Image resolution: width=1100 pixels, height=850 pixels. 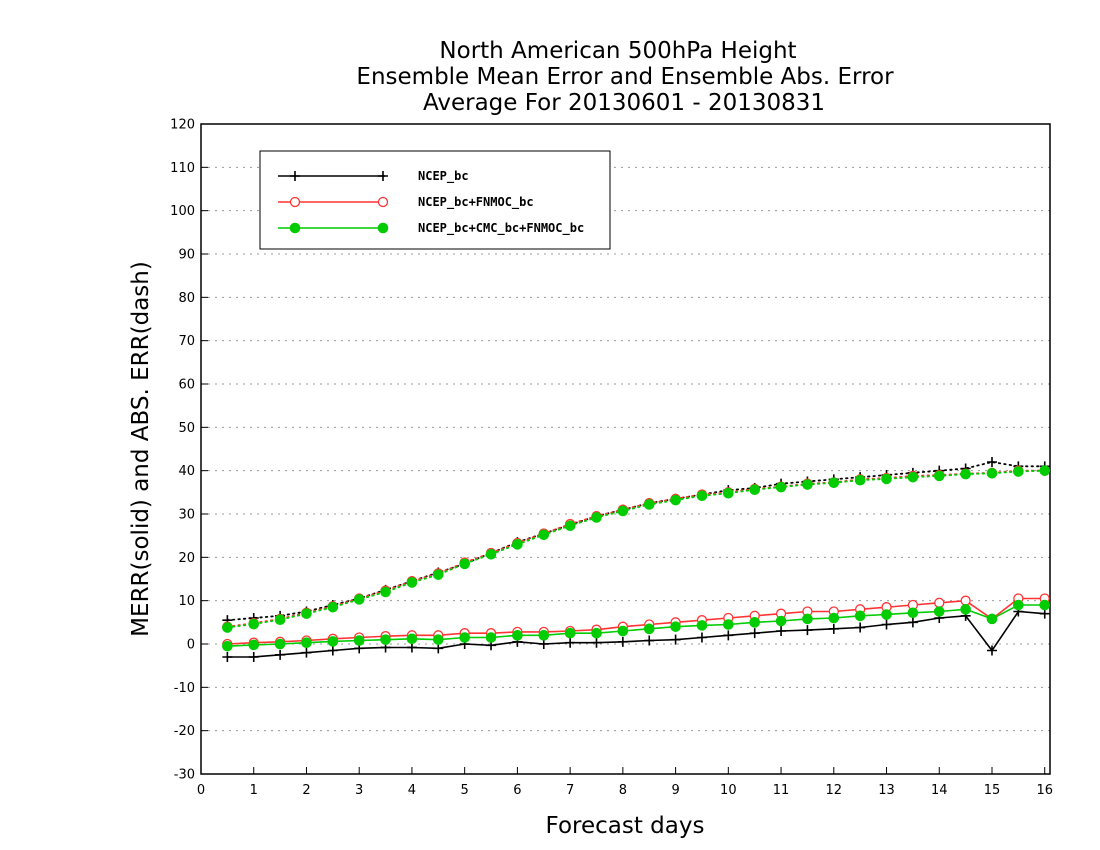 What do you see at coordinates (625, 826) in the screenshot?
I see `x-axis-label: Forecast days` at bounding box center [625, 826].